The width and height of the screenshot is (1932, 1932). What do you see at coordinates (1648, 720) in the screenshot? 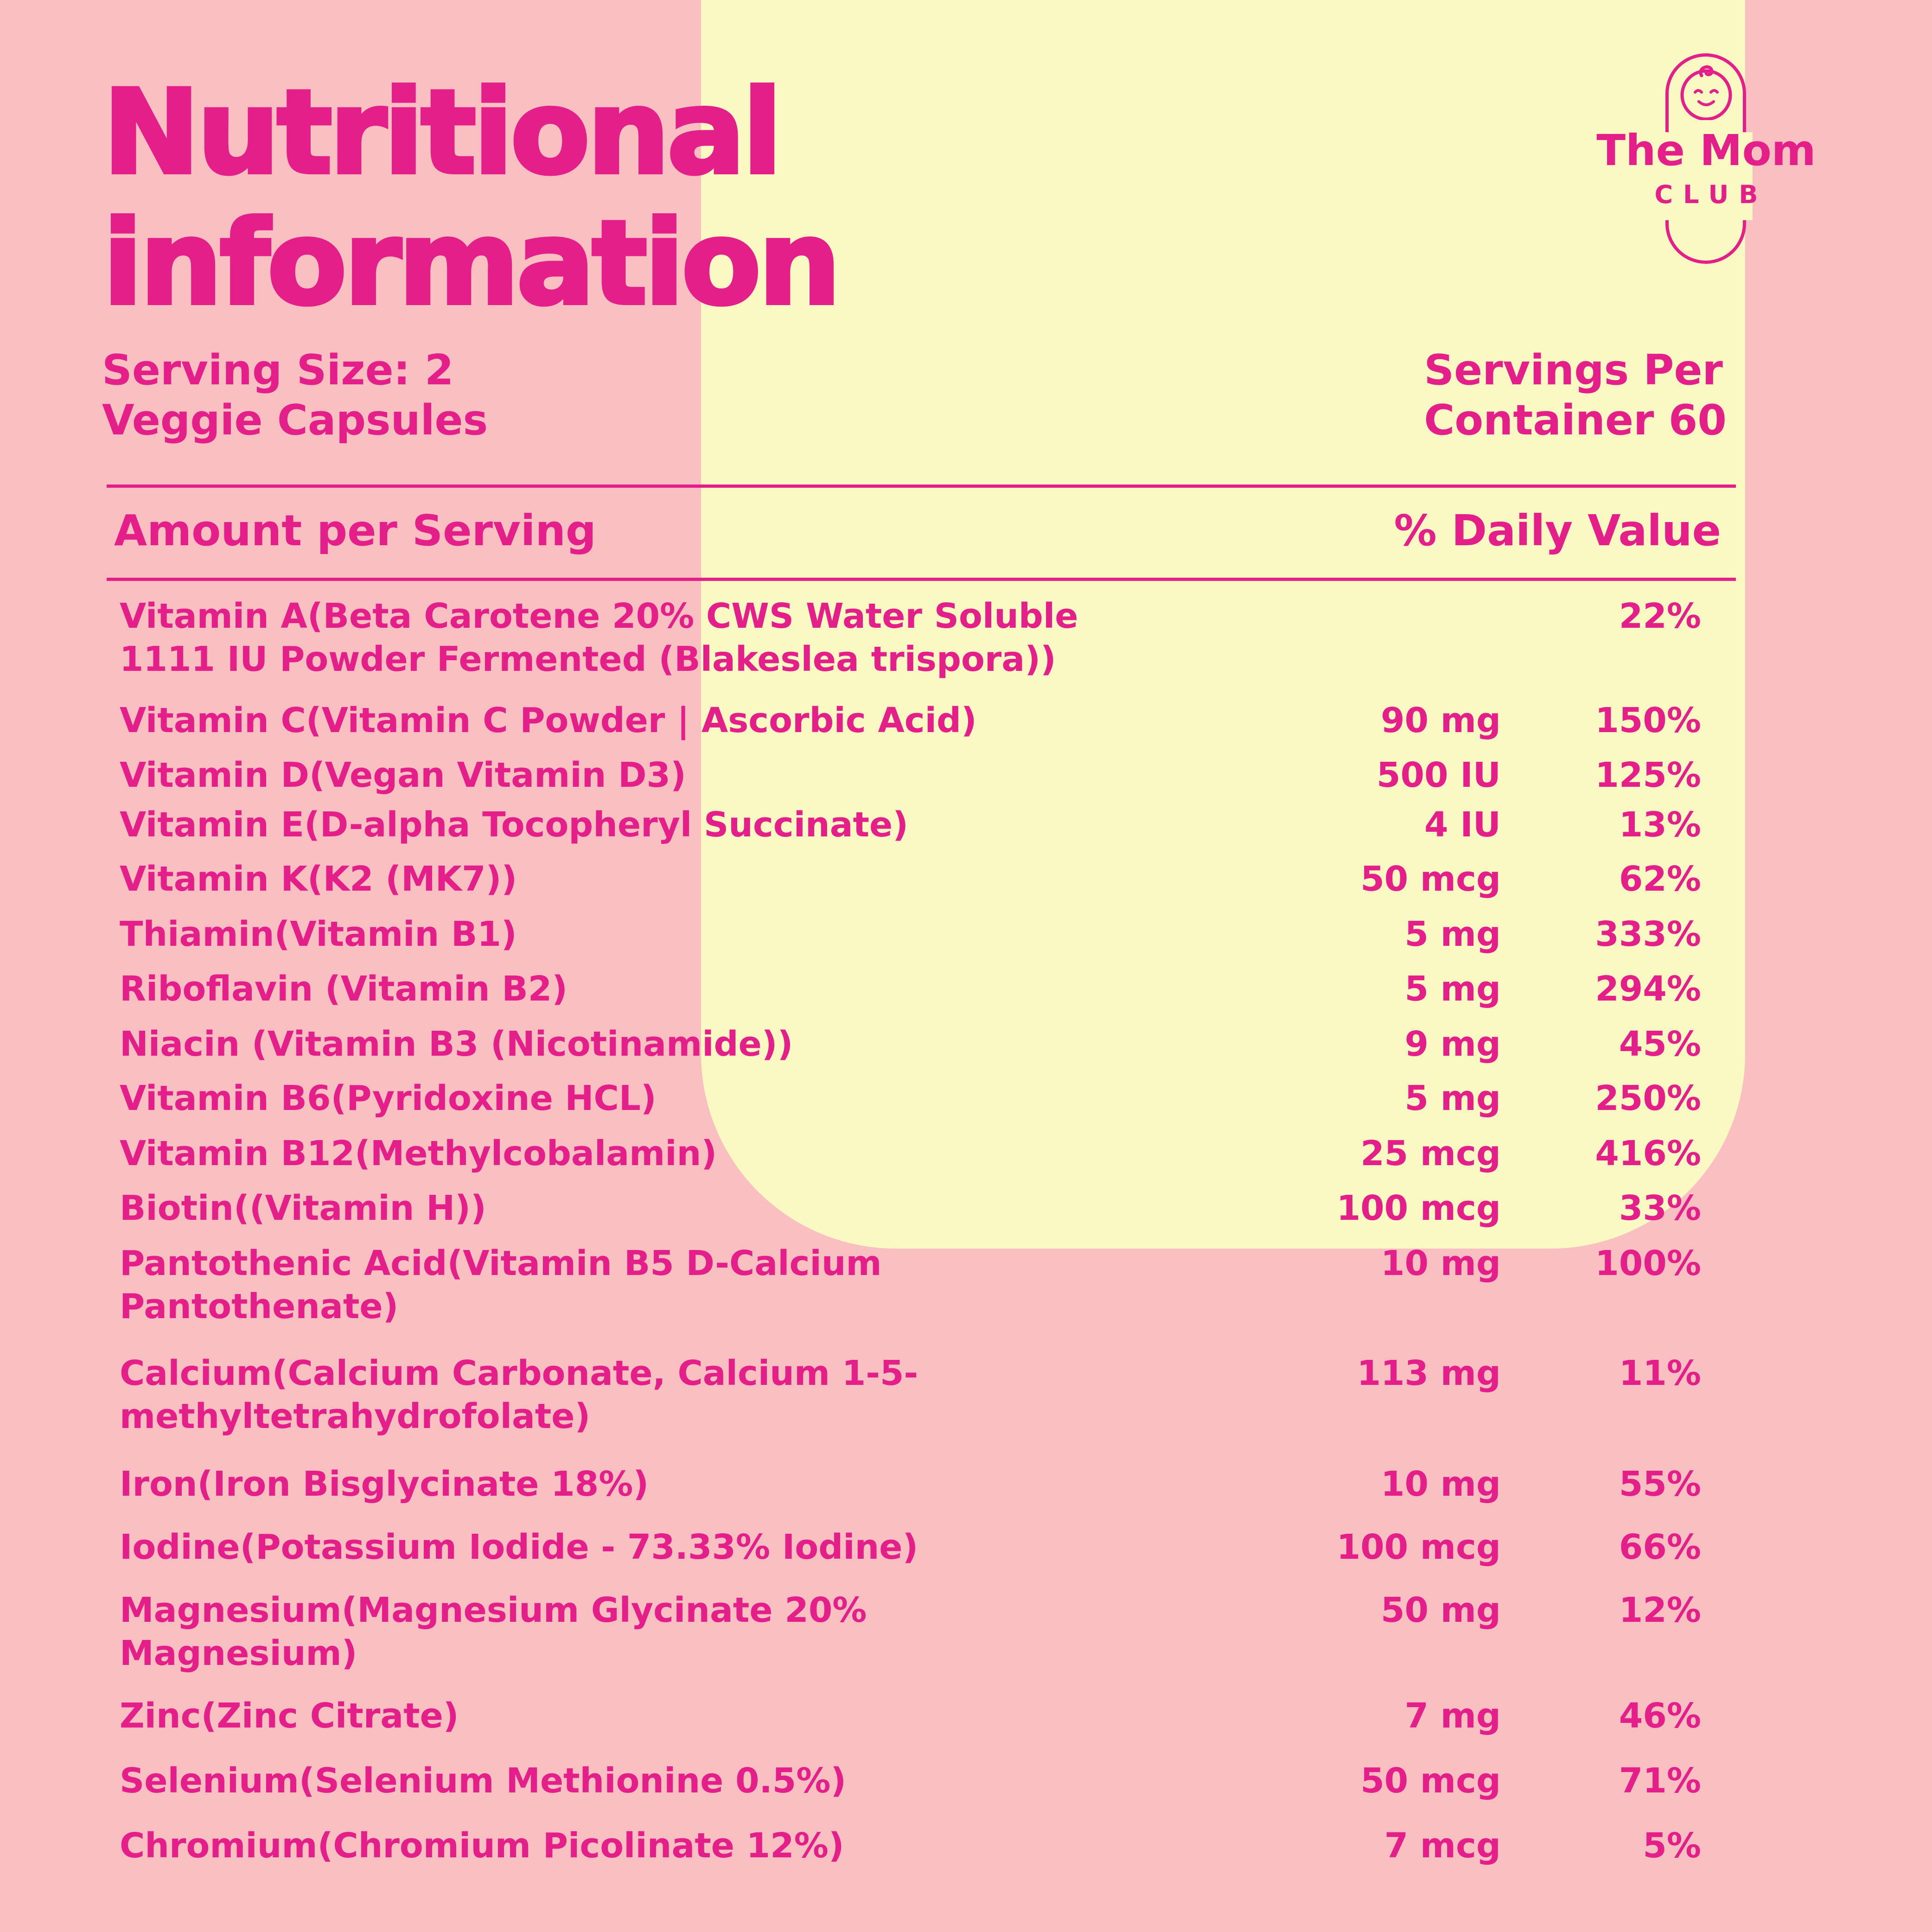
I see `nutrient-daily-value: 150%` at bounding box center [1648, 720].